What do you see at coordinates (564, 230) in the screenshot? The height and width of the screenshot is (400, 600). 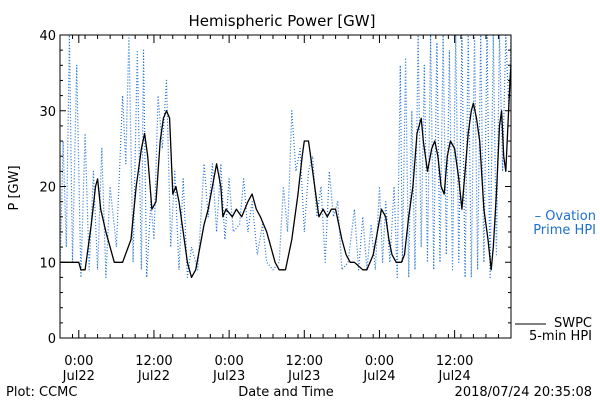 I see `legend-ovation-line2: Prime HPI` at bounding box center [564, 230].